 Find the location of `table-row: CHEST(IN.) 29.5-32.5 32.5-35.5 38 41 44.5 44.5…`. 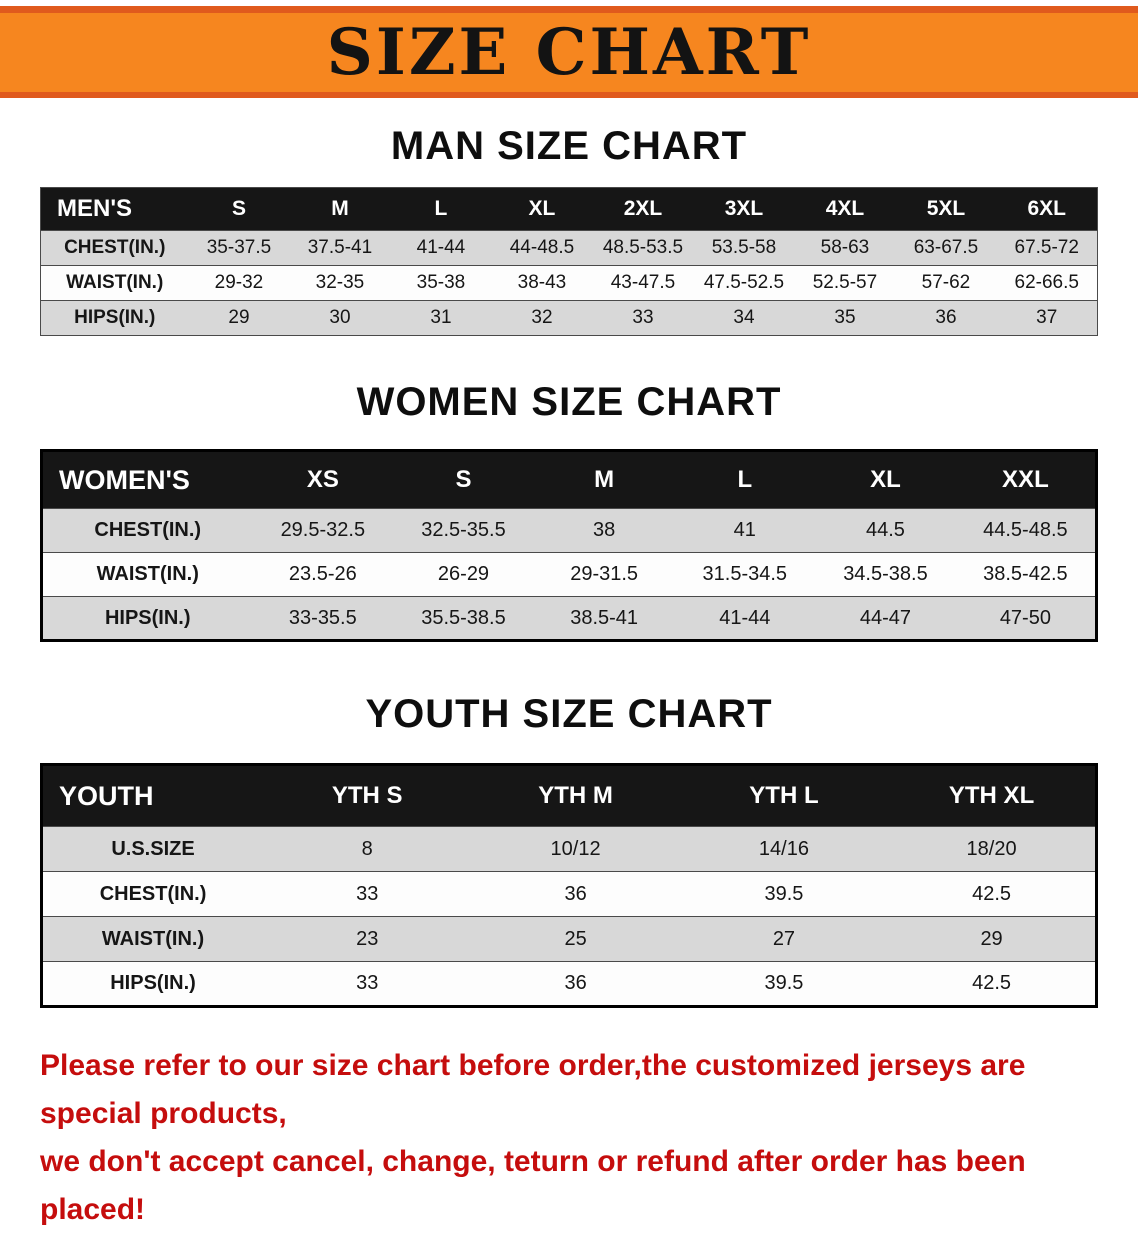

table-row: CHEST(IN.) 29.5-32.5 32.5-35.5 38 41 44.5 44.5… is located at coordinates (569, 530).